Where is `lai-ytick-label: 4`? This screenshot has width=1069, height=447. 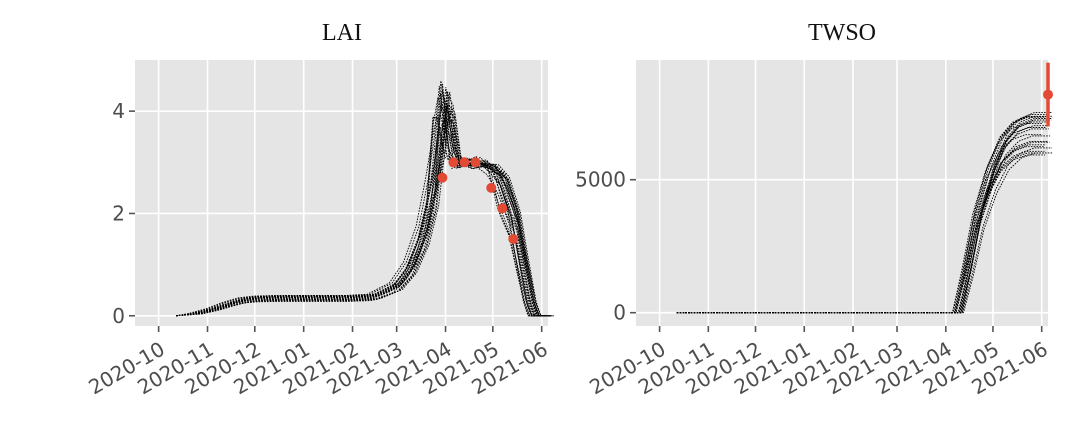
lai-ytick-label: 4 is located at coordinates (118, 111).